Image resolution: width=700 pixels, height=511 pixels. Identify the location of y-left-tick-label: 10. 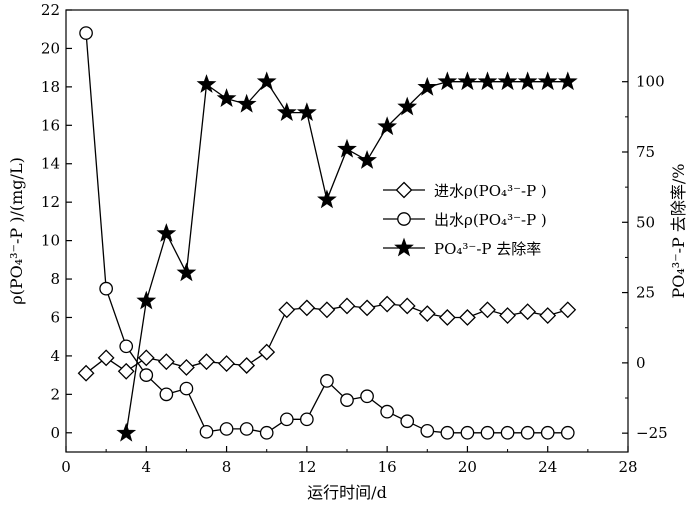
(50, 241).